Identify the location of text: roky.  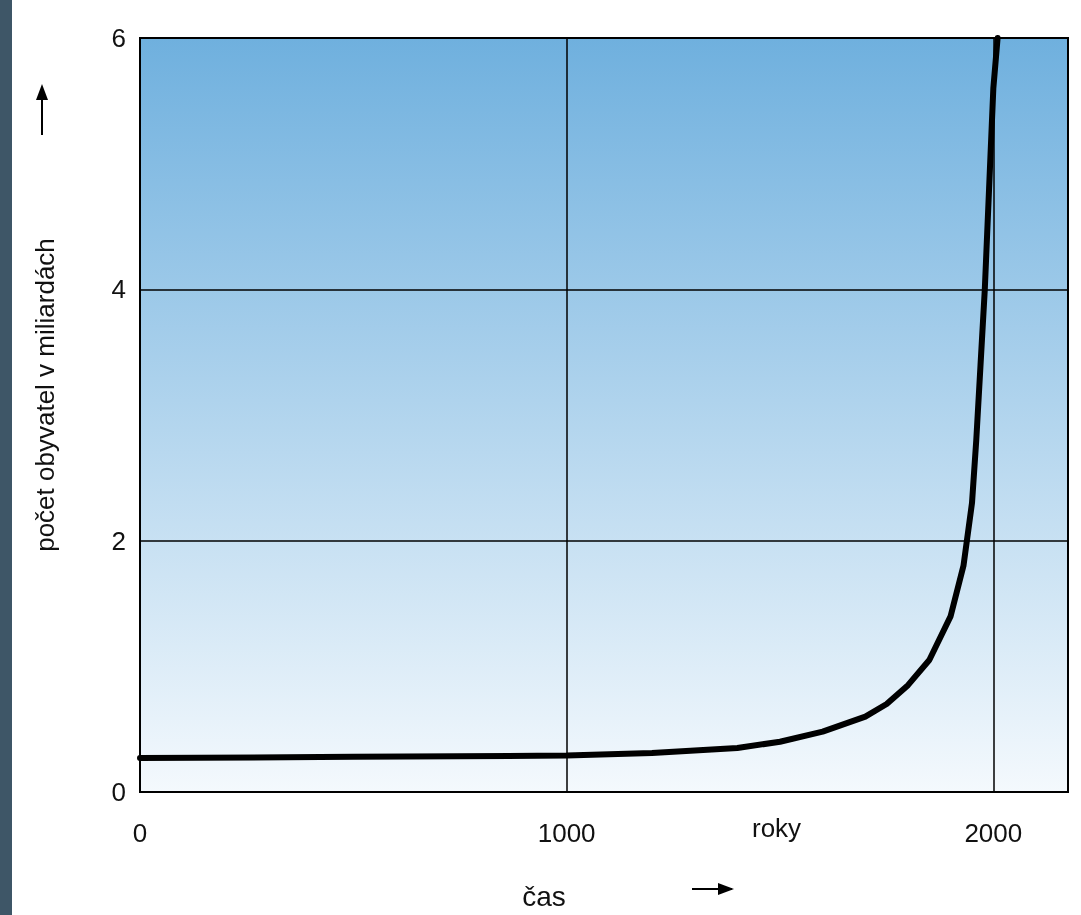
(777, 828).